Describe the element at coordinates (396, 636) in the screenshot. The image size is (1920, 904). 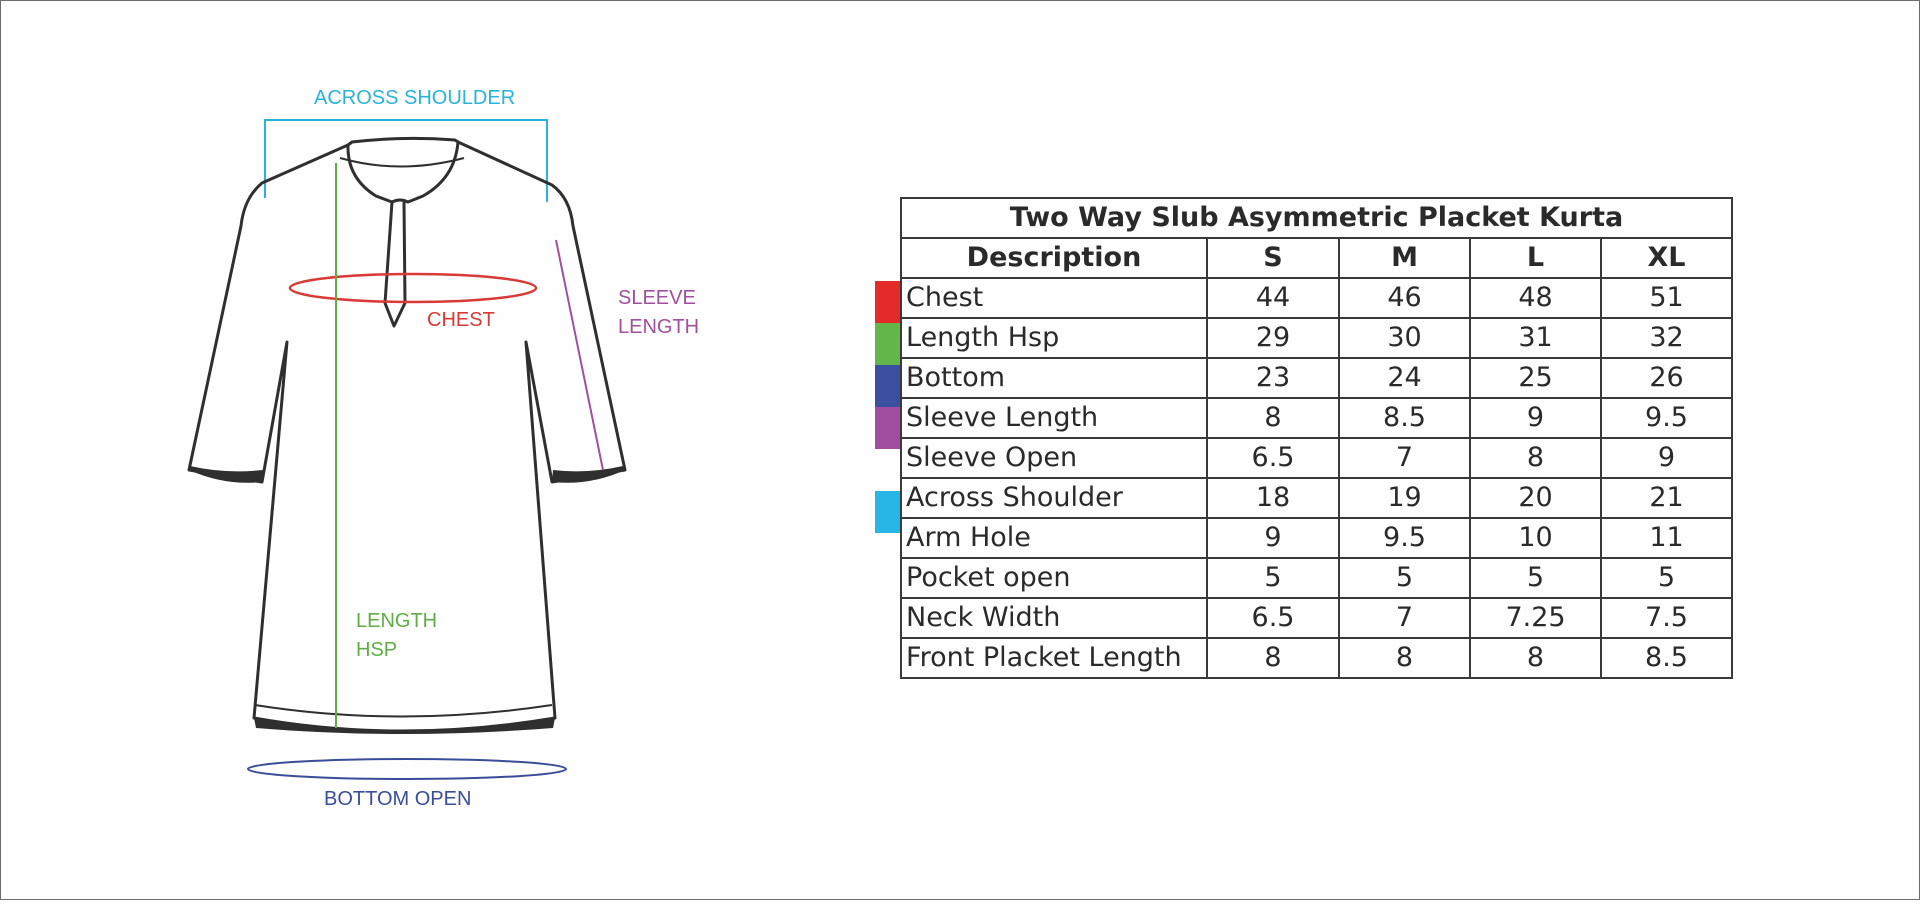
I see `length-hsp-label: LENGTH HSP` at that location.